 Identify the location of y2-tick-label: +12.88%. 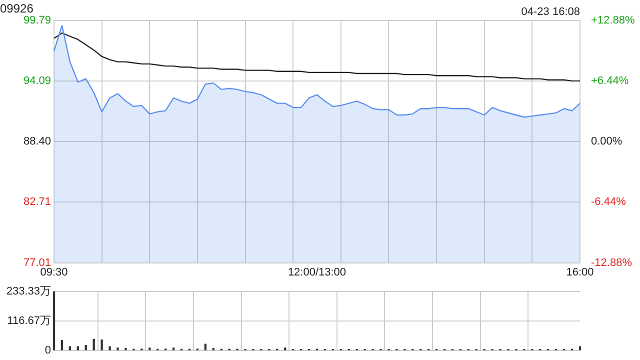
(613, 20).